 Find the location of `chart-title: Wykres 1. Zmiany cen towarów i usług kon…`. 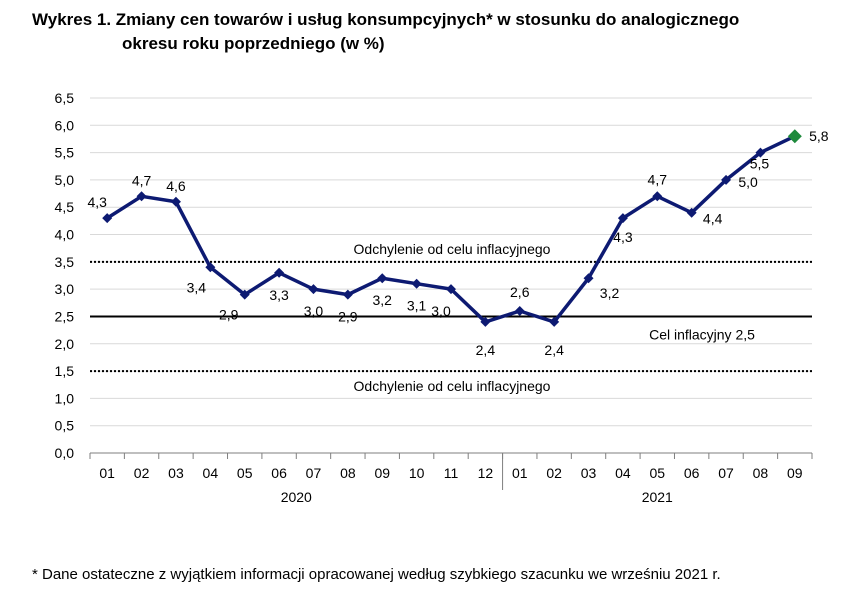

chart-title: Wykres 1. Zmiany cen towarów i usług kon… is located at coordinates (385, 32).